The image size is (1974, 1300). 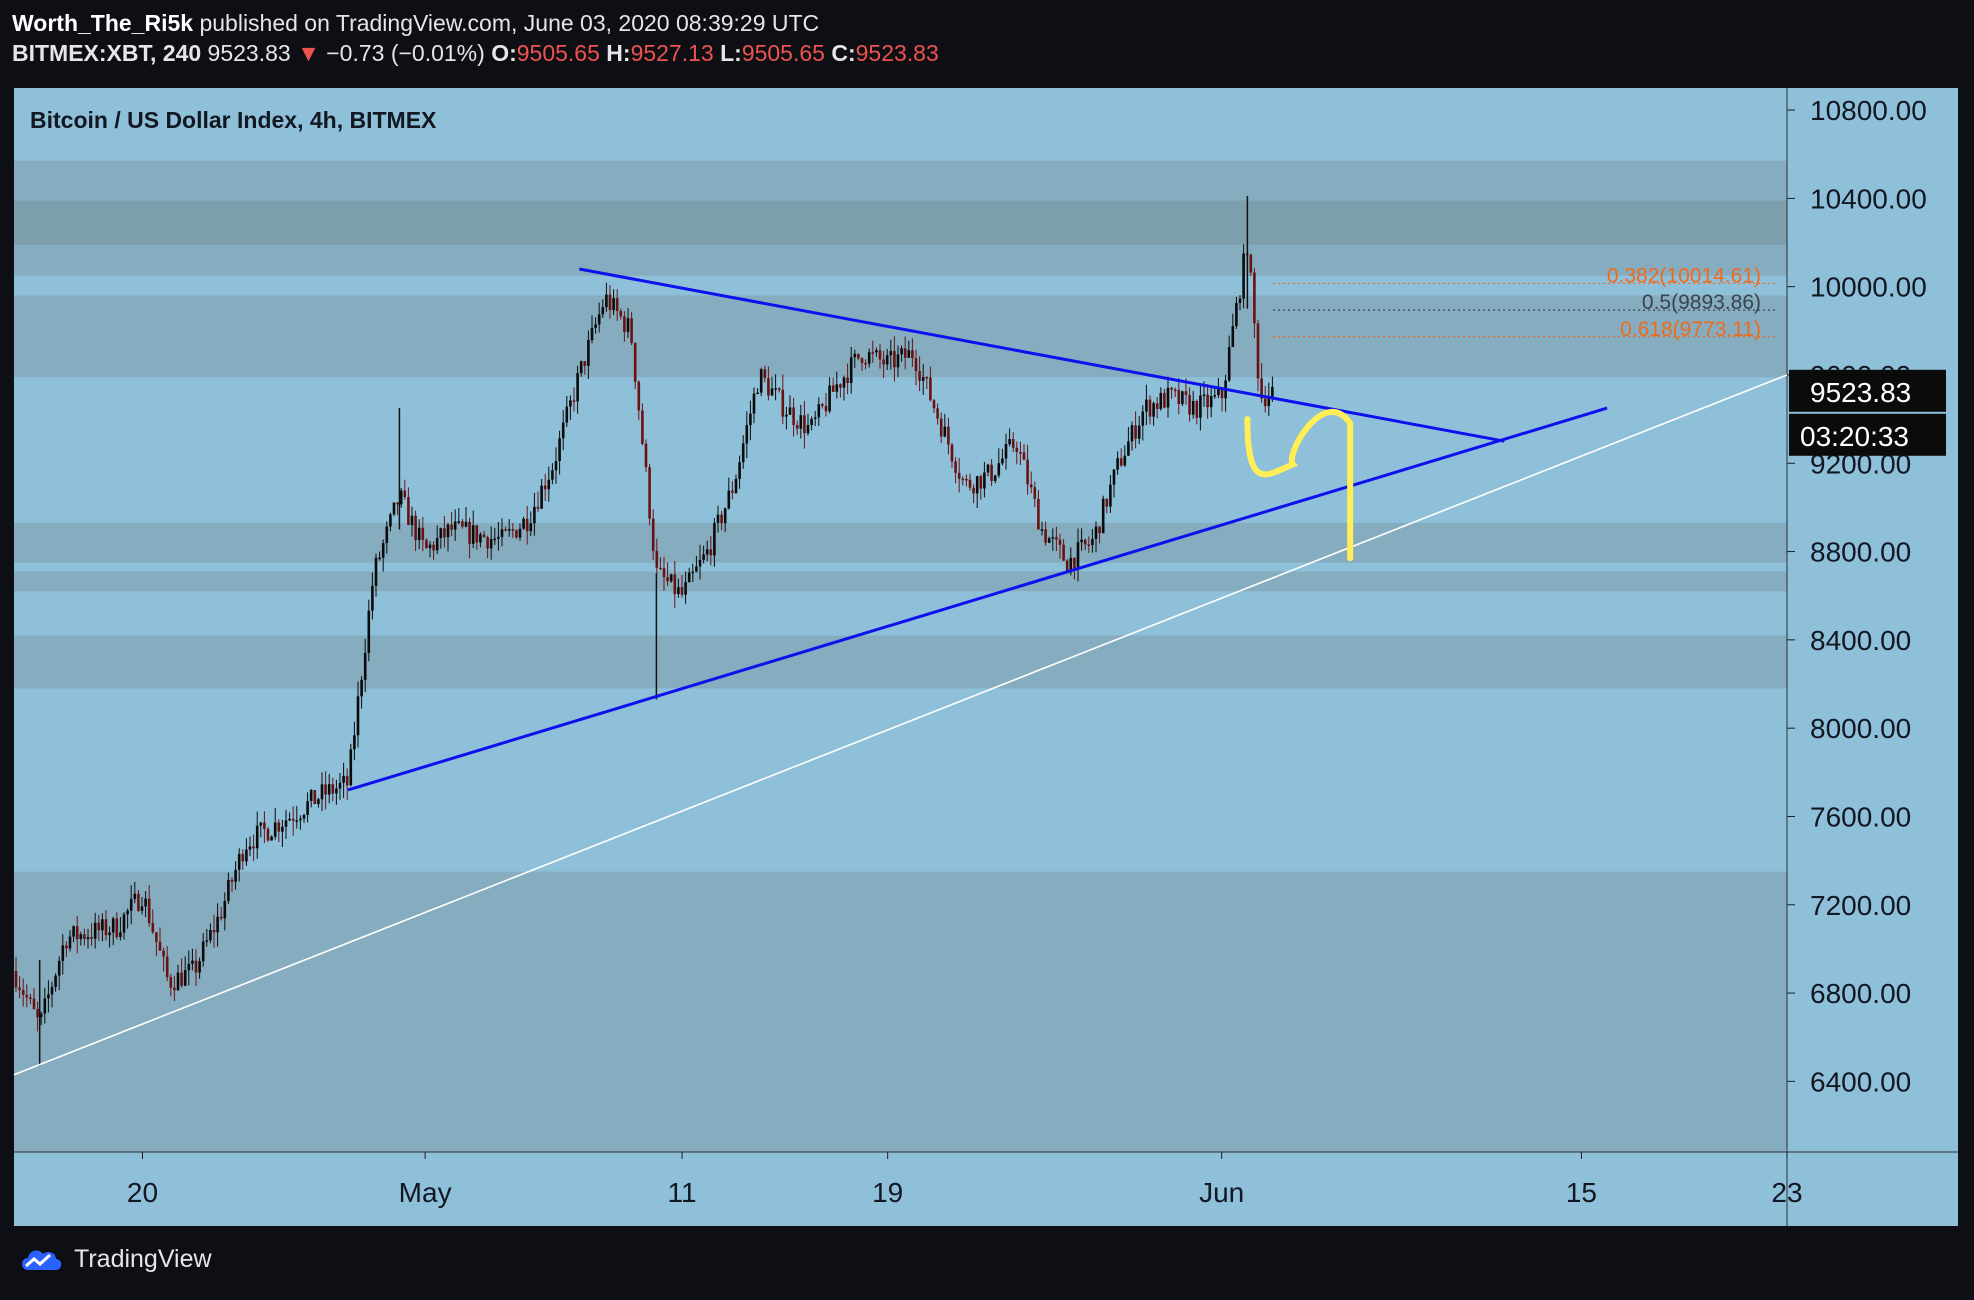 What do you see at coordinates (308, 53) in the screenshot?
I see `change-down-icon: ▼` at bounding box center [308, 53].